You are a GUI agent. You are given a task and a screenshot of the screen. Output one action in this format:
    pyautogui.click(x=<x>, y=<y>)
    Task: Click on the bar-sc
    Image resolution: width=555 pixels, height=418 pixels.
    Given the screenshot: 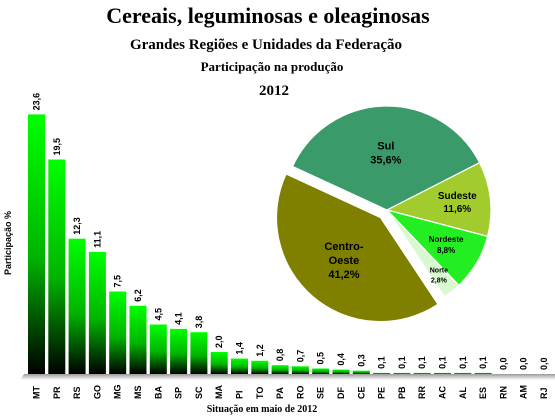 What is the action you would take?
    pyautogui.click(x=199, y=353)
    